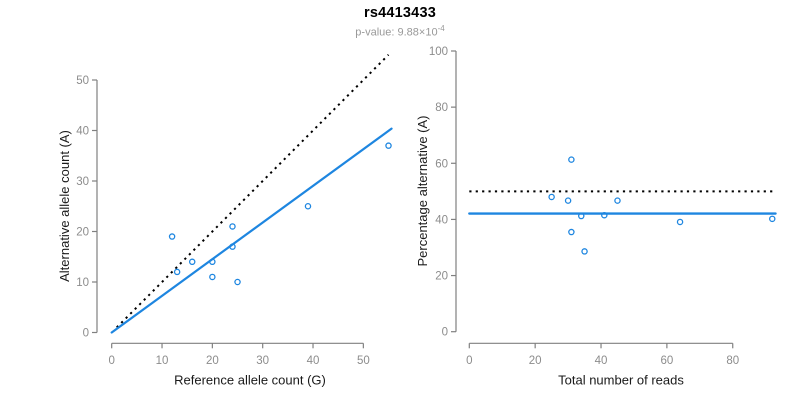 Image resolution: width=800 pixels, height=400 pixels. I want to click on pvalue-subtitle: p-value: 9.88×10-4, so click(400, 31).